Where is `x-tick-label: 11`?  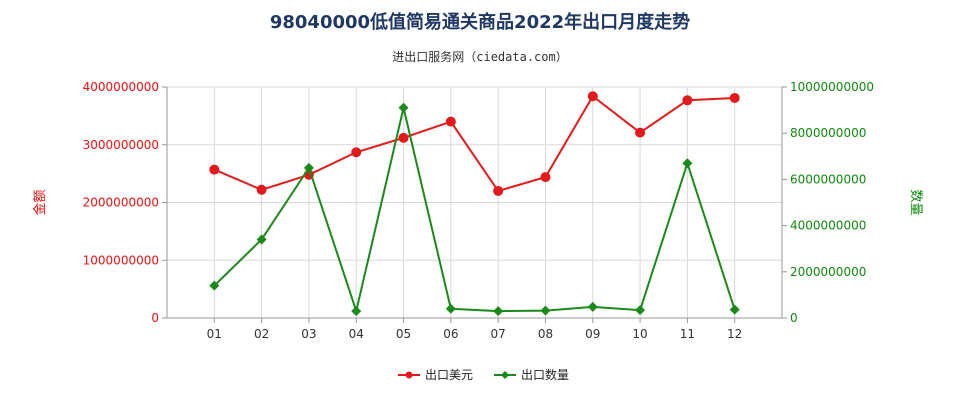
x-tick-label: 11 is located at coordinates (687, 334).